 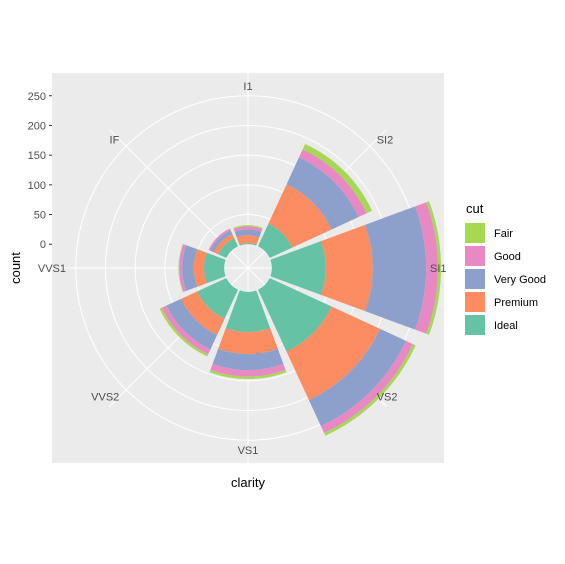 What do you see at coordinates (37, 186) in the screenshot?
I see `y-tick-label-2: 100` at bounding box center [37, 186].